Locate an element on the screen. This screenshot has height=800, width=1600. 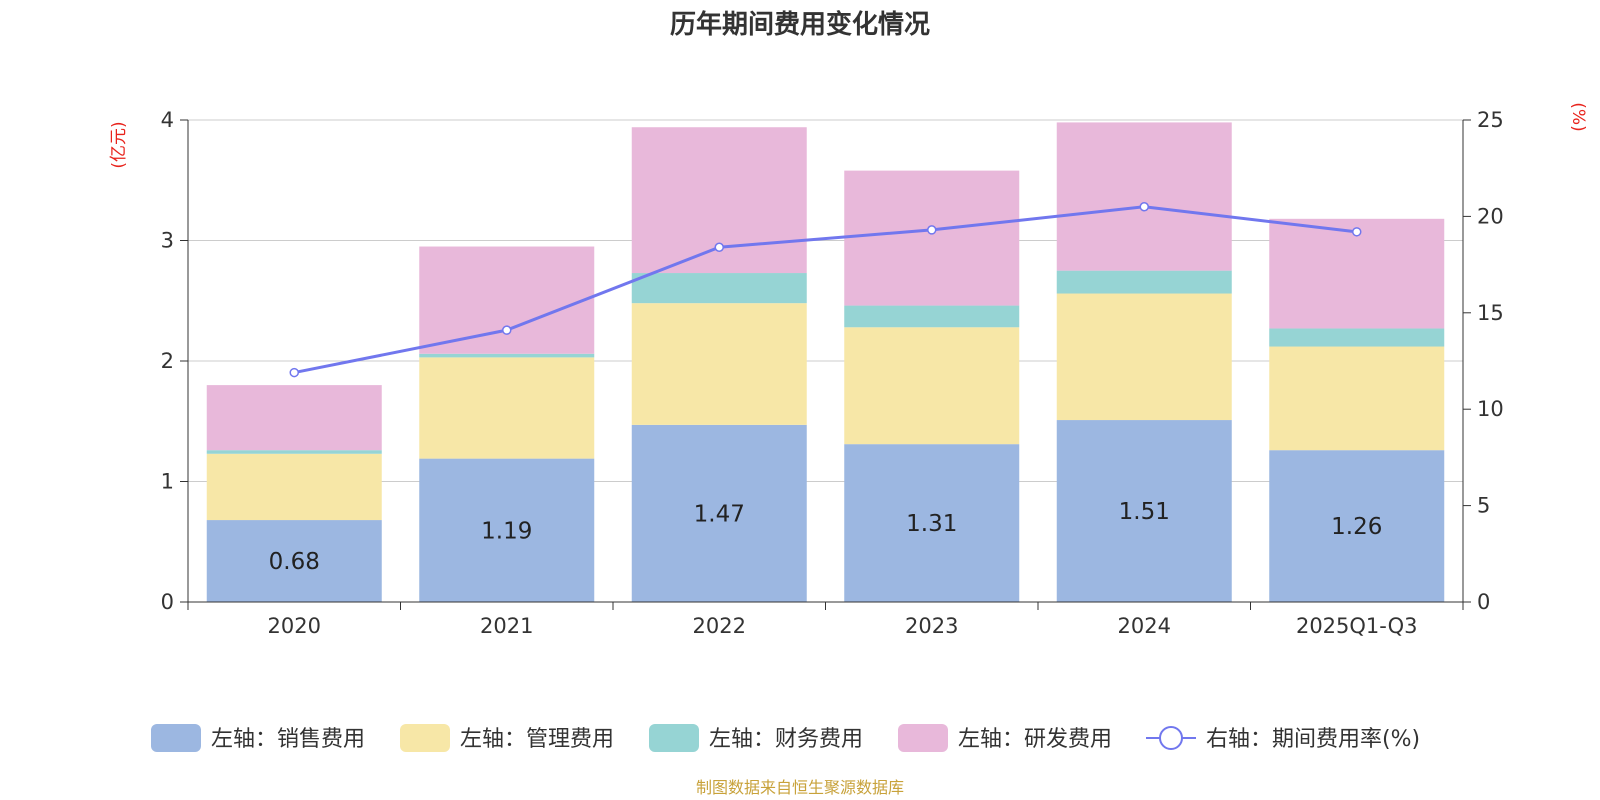
data-label: 1.51 is located at coordinates (1144, 512).